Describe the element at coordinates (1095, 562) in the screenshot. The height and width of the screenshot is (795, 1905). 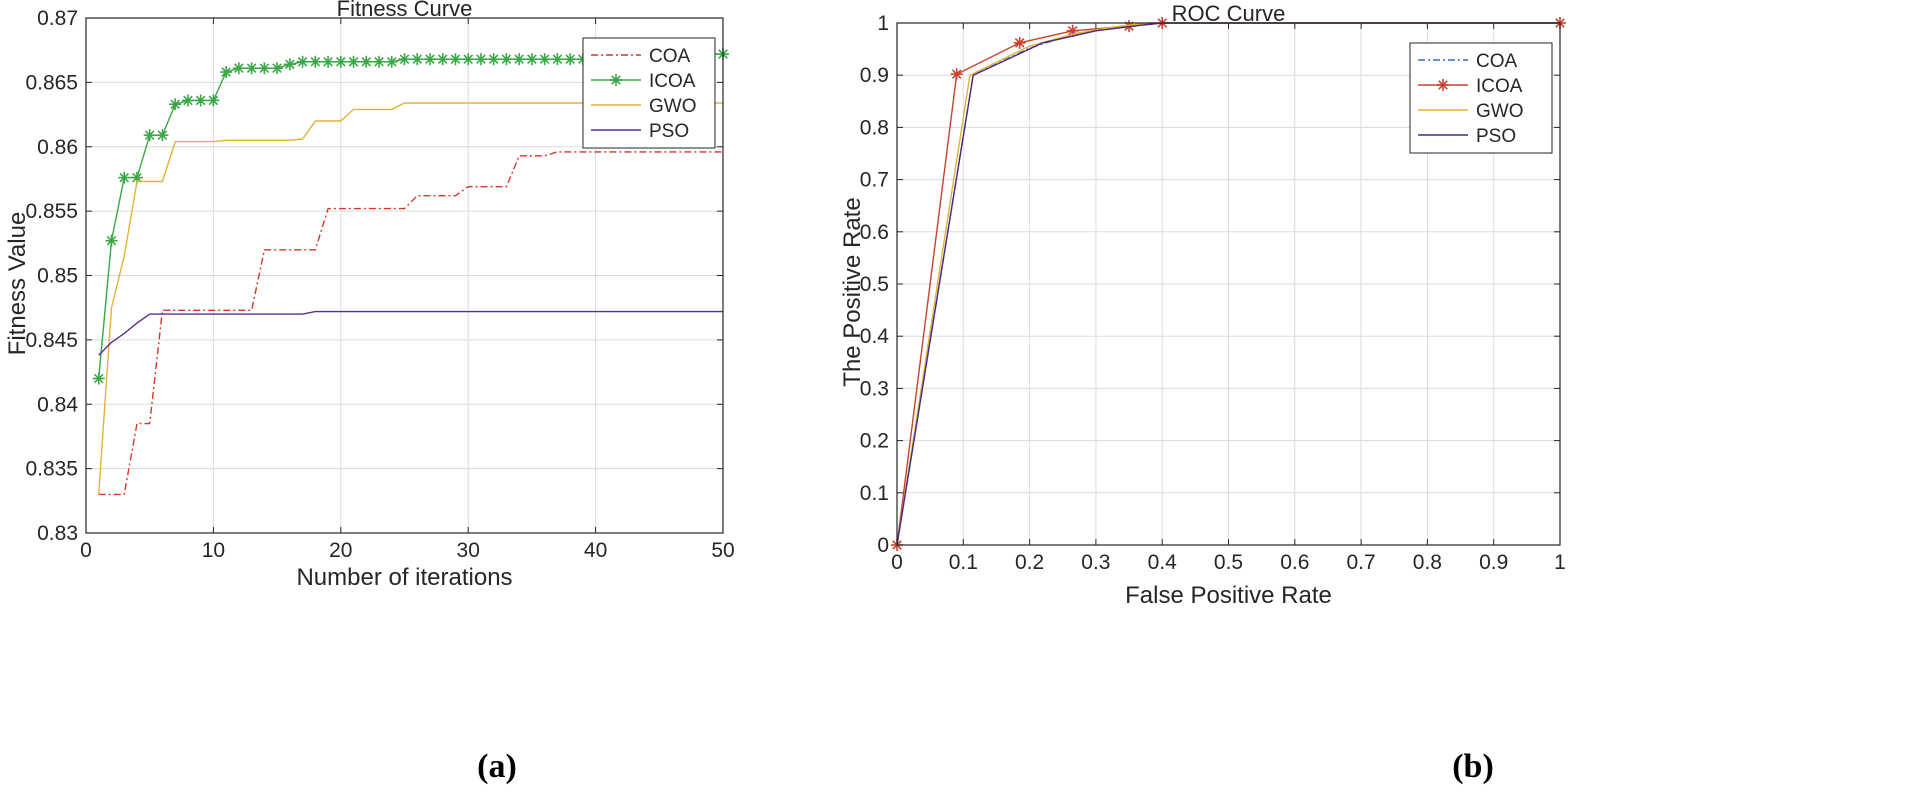
I see `chart-2-xtick-label-3: 0.3` at that location.